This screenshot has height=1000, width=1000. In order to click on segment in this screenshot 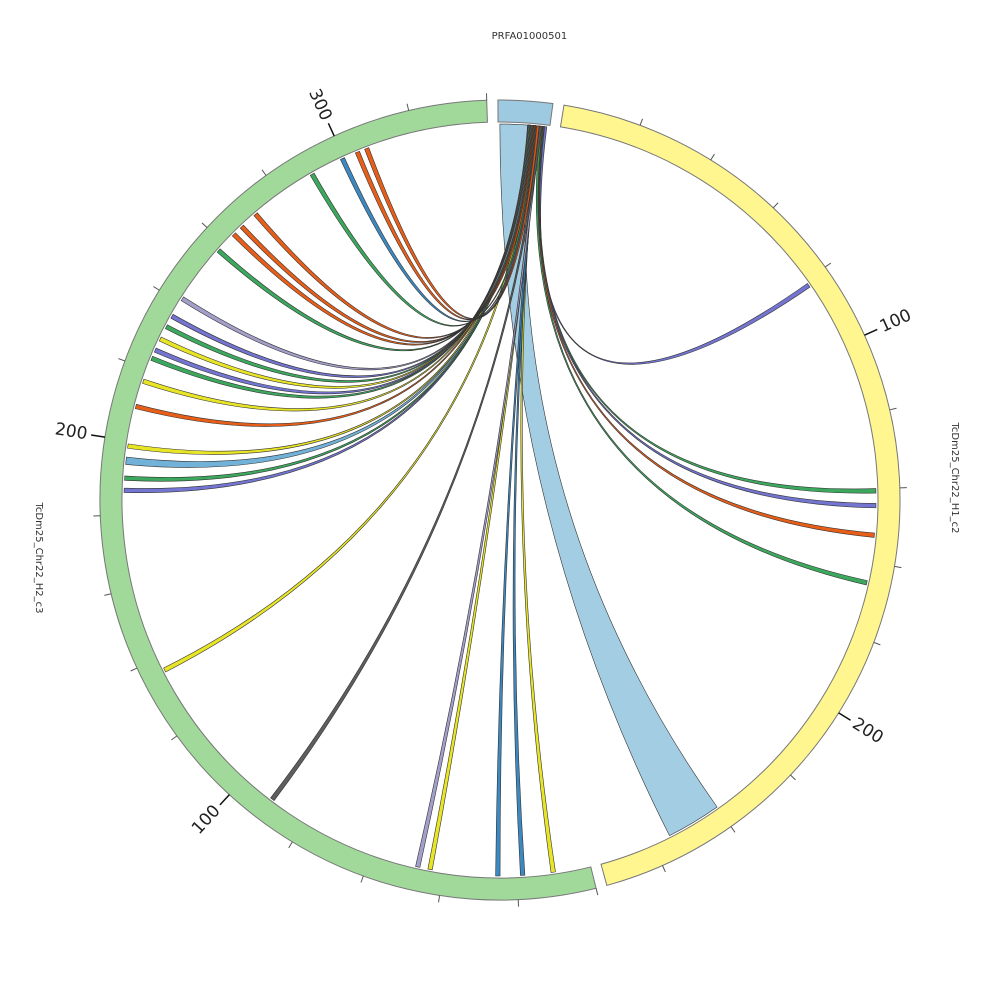, I will do `click(525, 112)`.